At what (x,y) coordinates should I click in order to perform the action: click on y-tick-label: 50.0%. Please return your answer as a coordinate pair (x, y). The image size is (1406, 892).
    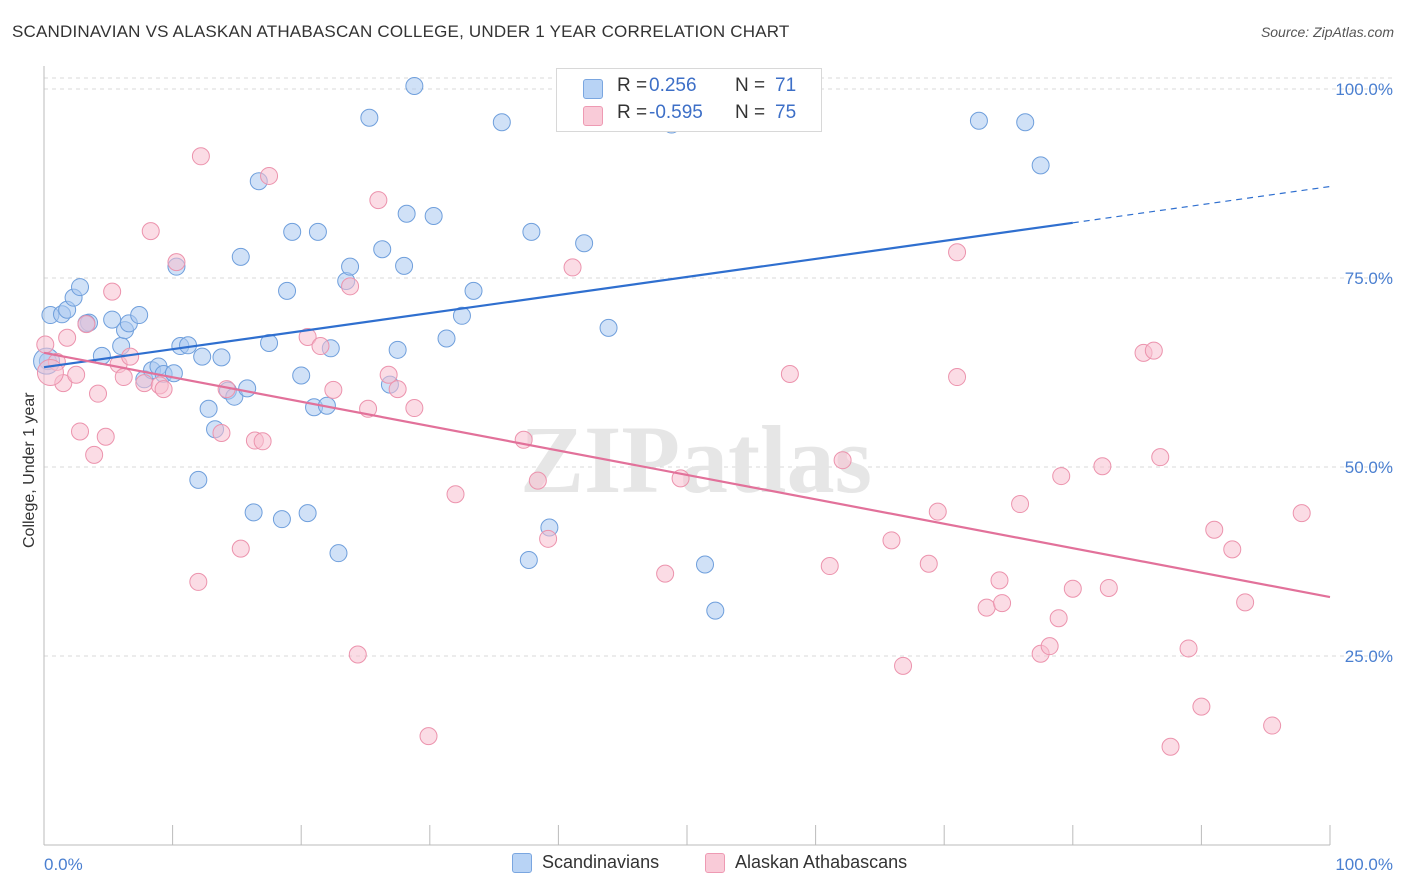
    Looking at the image, I should click on (1369, 467).